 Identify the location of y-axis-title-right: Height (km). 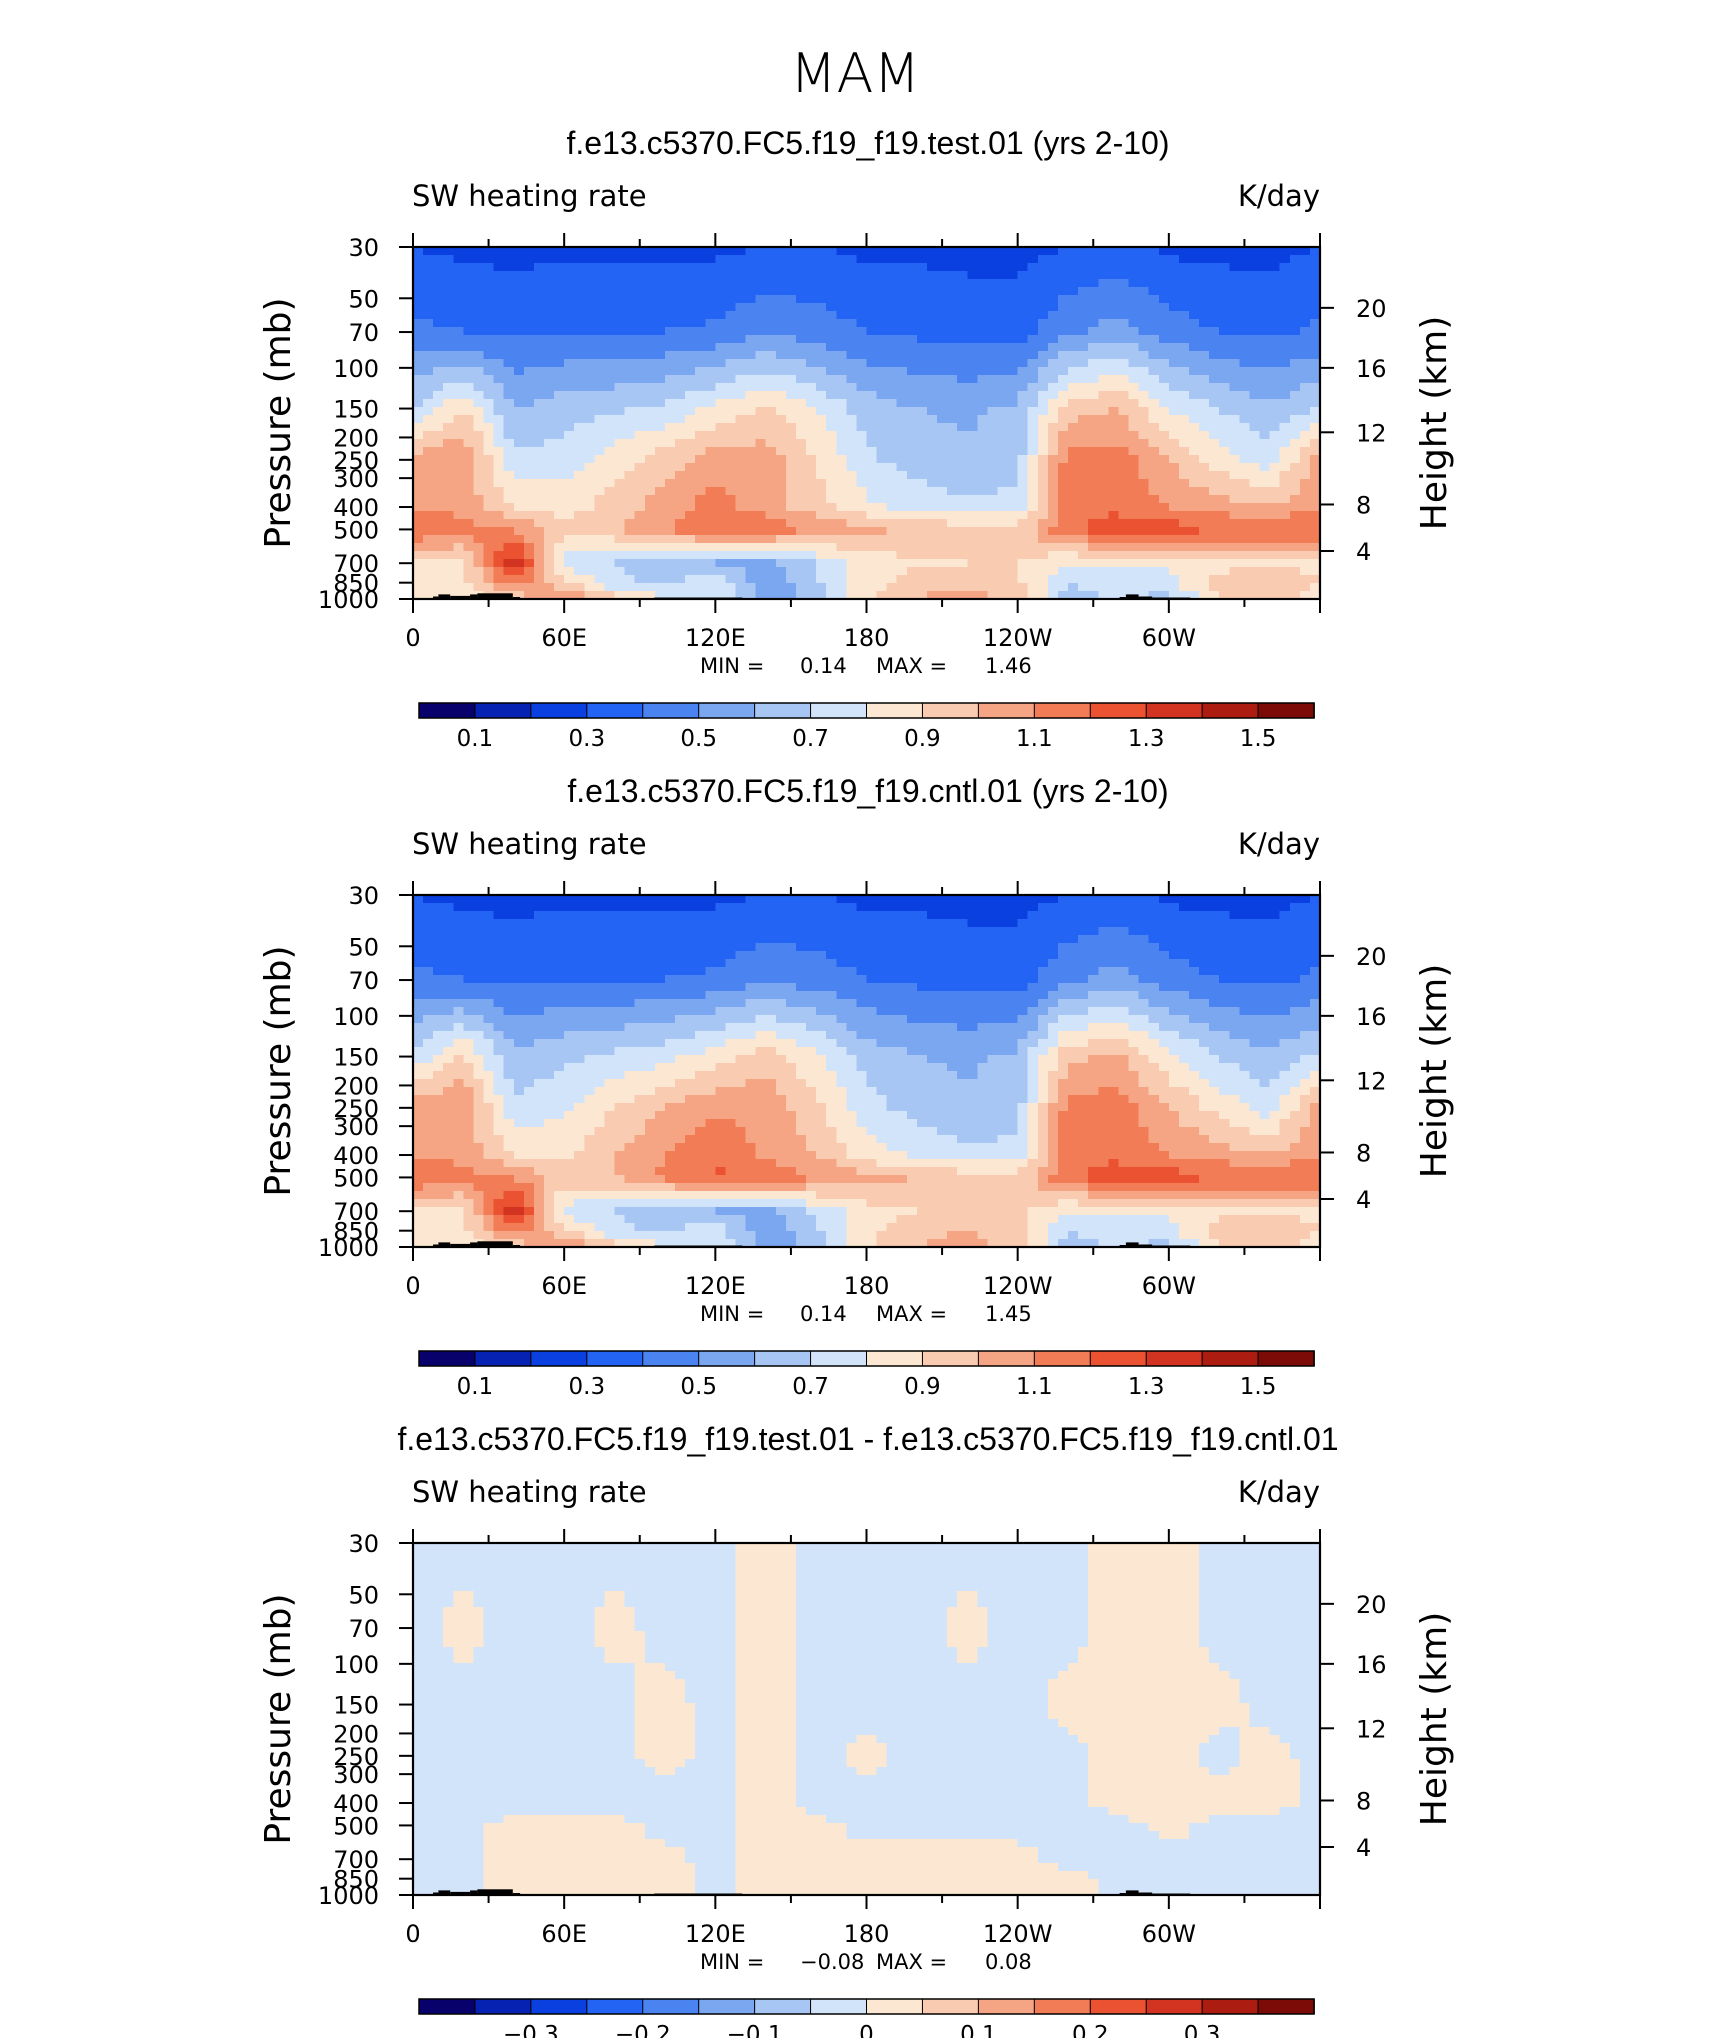
(1434, 1719).